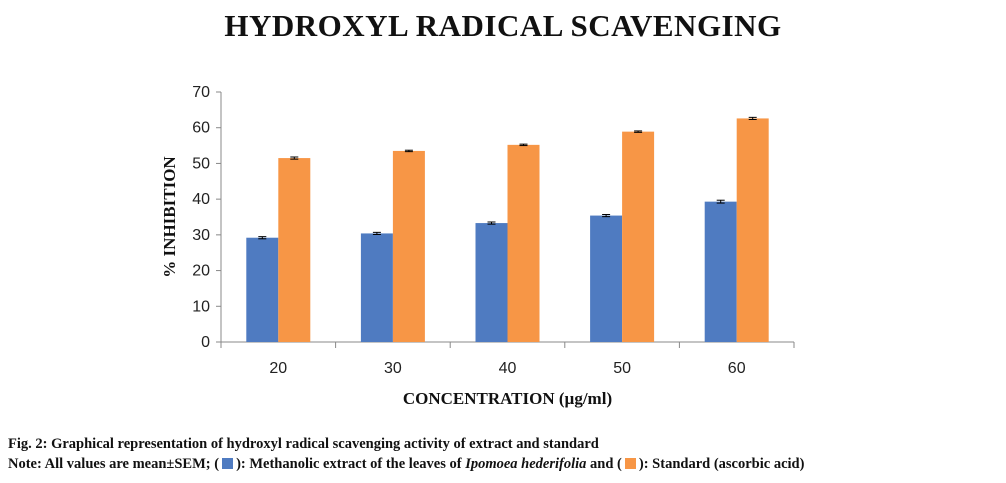 Image resolution: width=1006 pixels, height=483 pixels. What do you see at coordinates (169, 217) in the screenshot?
I see `y-axis-title: % INHIBITION` at bounding box center [169, 217].